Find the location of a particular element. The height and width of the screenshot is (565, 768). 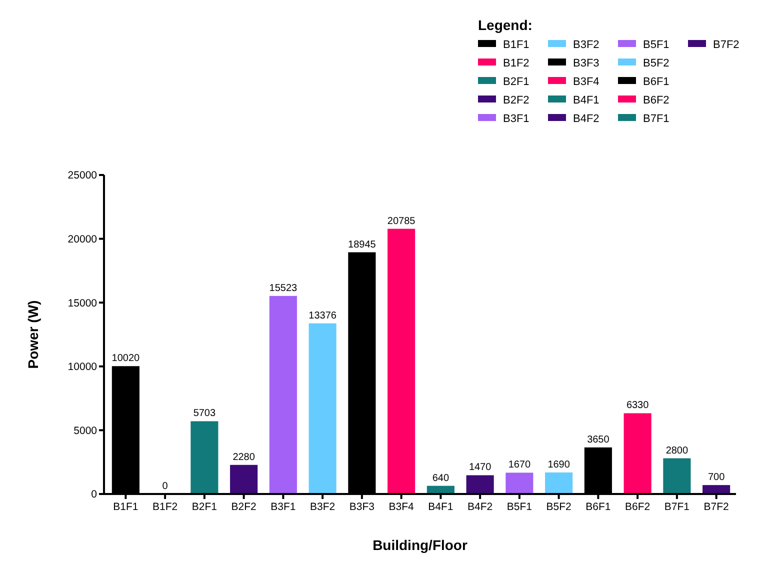

legend-label: B3F4 is located at coordinates (586, 82).